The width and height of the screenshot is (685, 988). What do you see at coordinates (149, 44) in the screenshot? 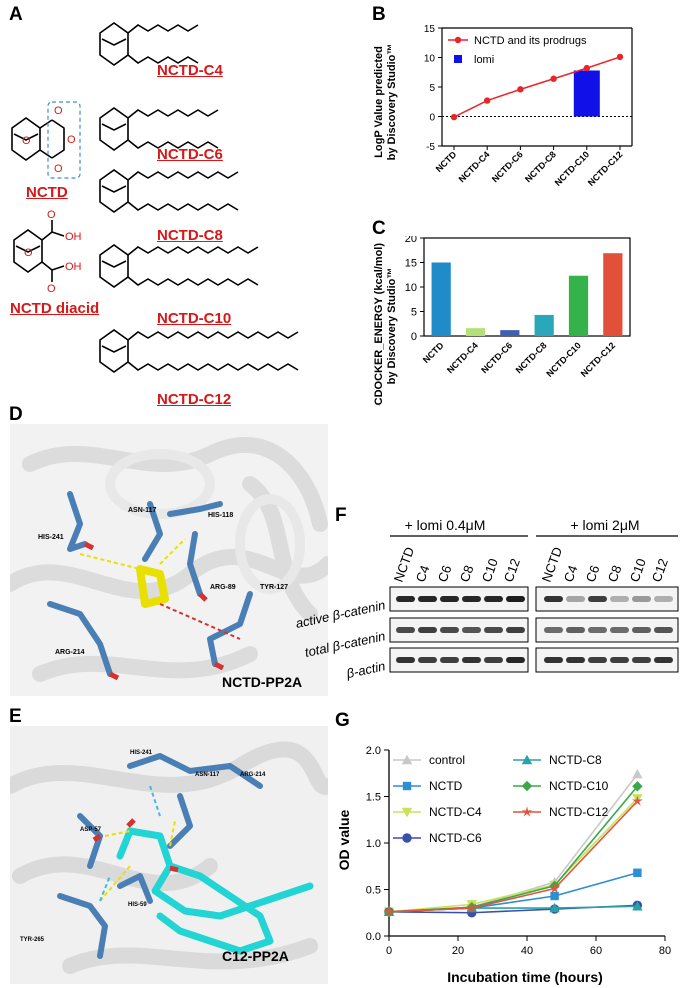
I see `nctd-c4-structure` at bounding box center [149, 44].